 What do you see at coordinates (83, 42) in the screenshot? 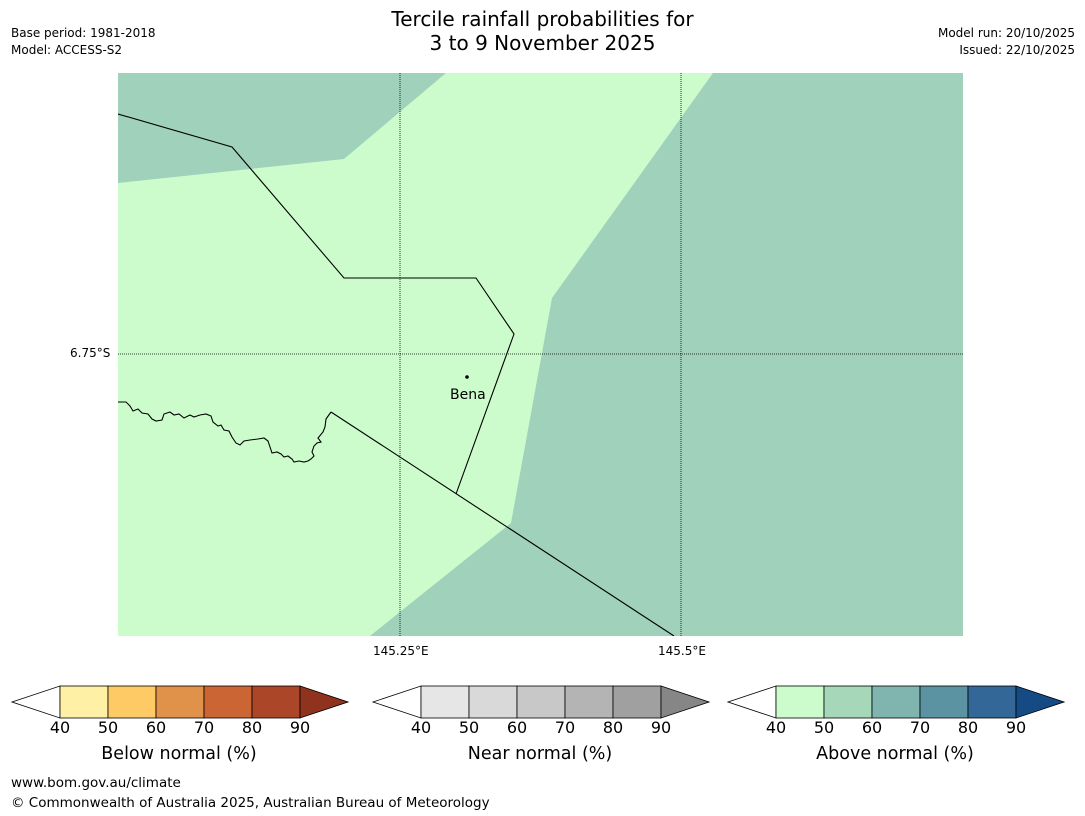
I see `meta-left: Base period: 1981-2018 Model: ACCESS-S2` at bounding box center [83, 42].